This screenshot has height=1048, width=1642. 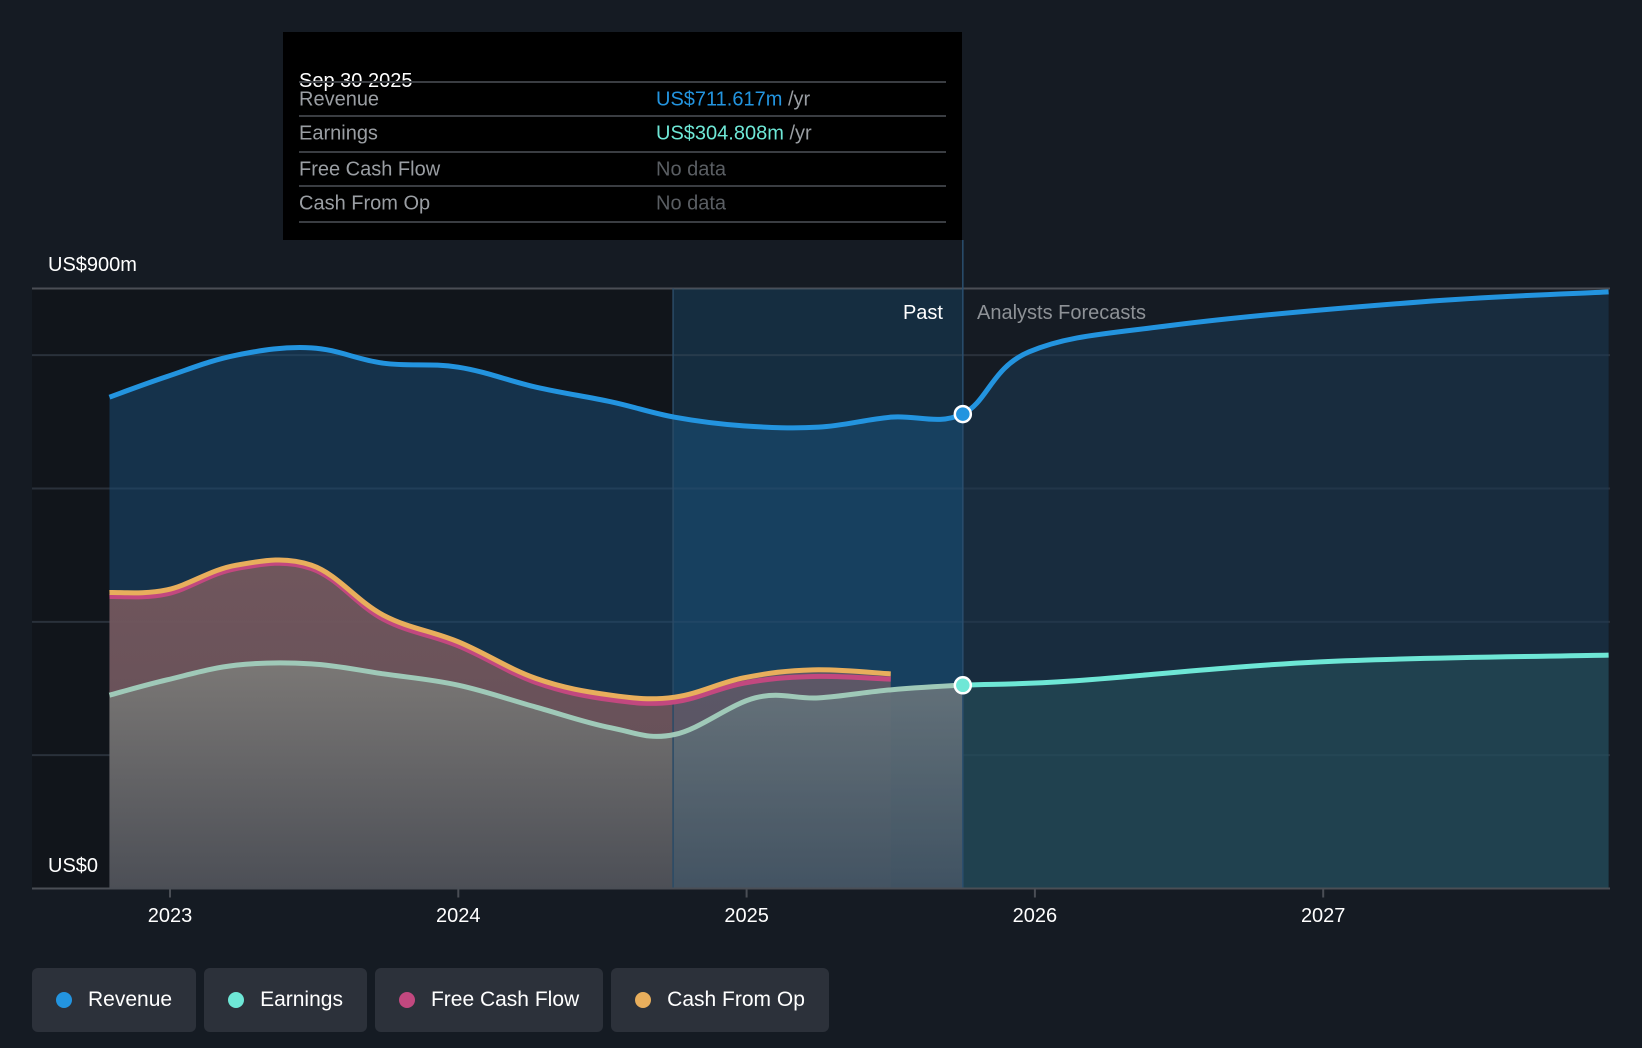 What do you see at coordinates (963, 685) in the screenshot?
I see `earnings-point-marker` at bounding box center [963, 685].